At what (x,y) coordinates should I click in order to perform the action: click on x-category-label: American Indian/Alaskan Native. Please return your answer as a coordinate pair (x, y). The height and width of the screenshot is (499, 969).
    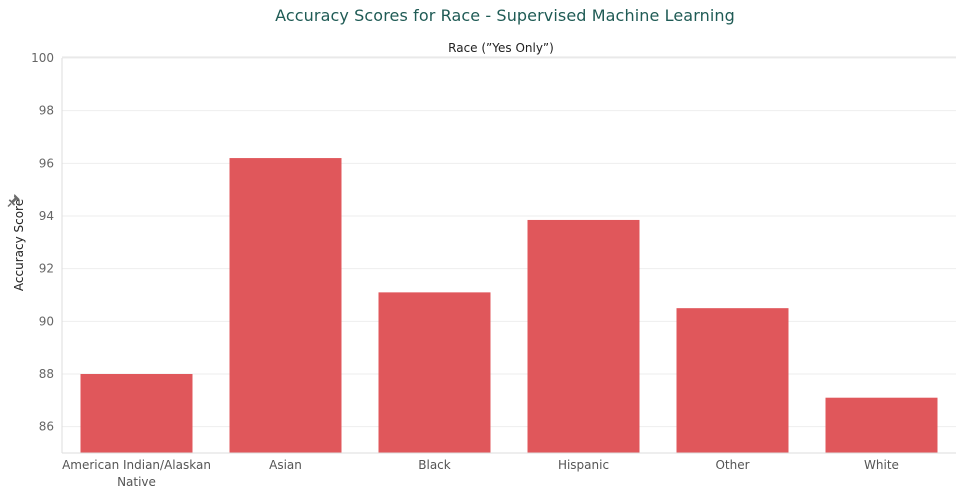
    Looking at the image, I should click on (136, 473).